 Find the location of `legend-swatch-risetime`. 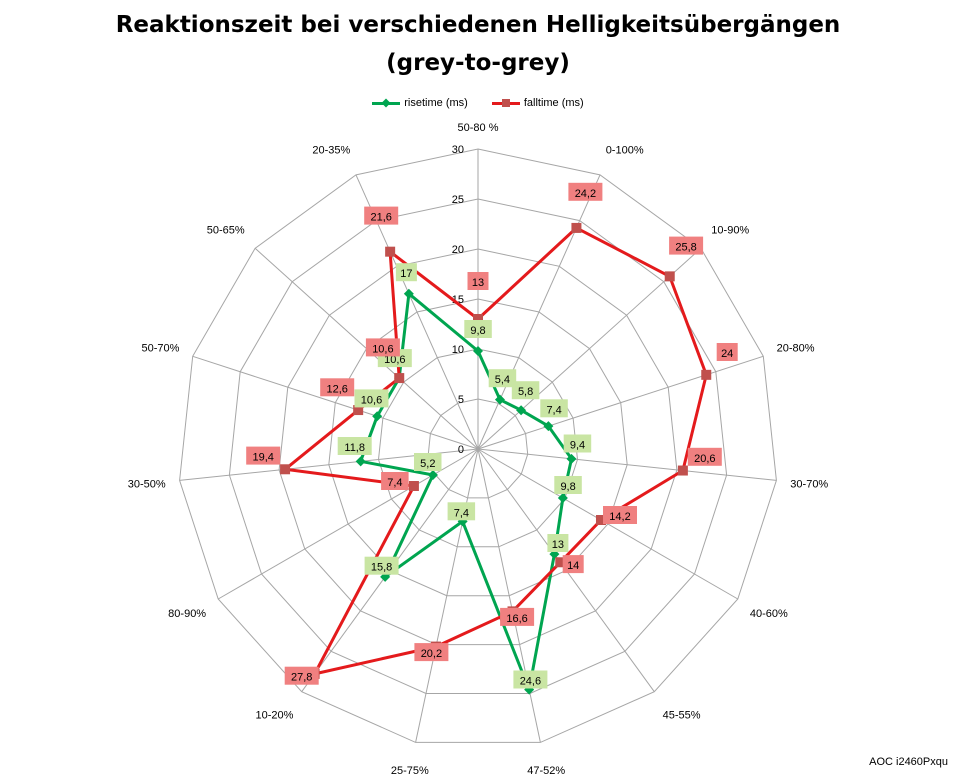

legend-swatch-risetime is located at coordinates (386, 103).